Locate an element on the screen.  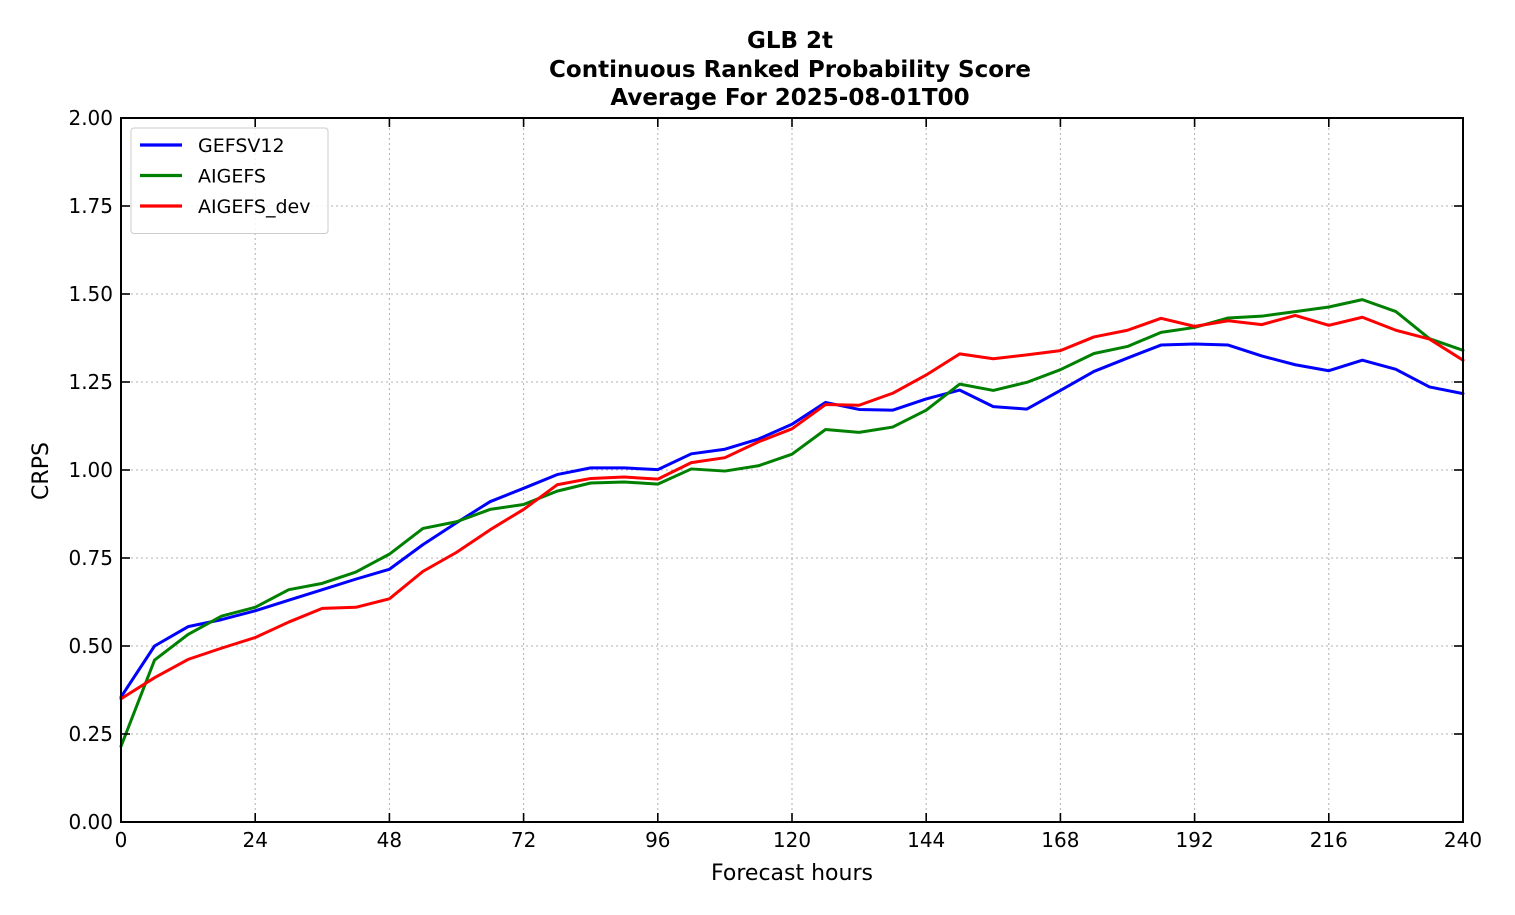
x-tick-label: 168 is located at coordinates (1060, 840).